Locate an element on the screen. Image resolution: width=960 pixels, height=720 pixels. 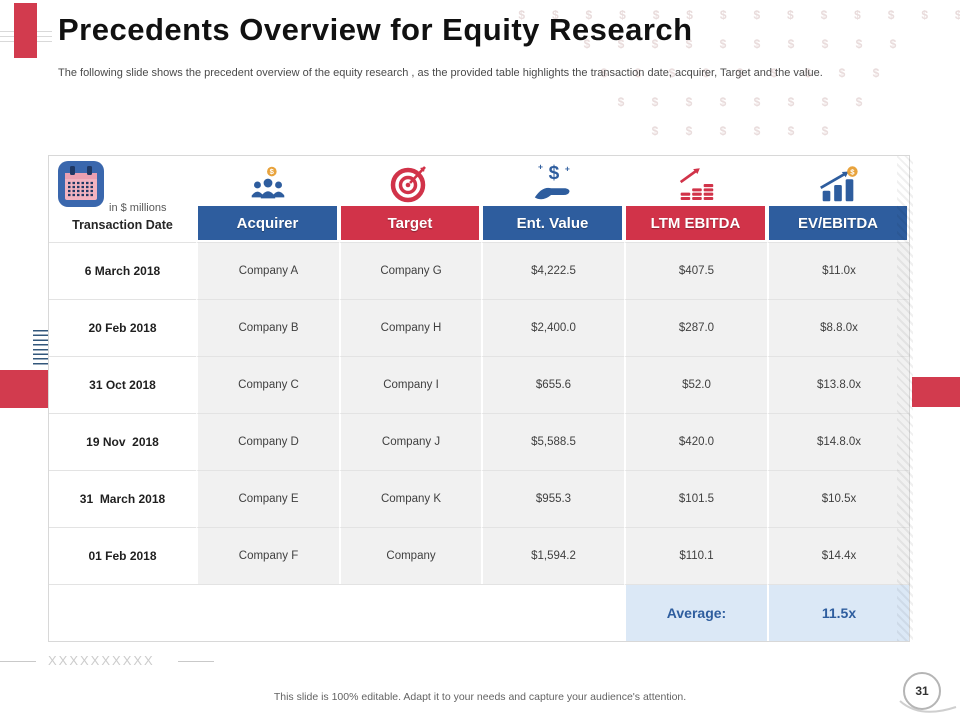
average-label: Average: is located at coordinates (695, 612).